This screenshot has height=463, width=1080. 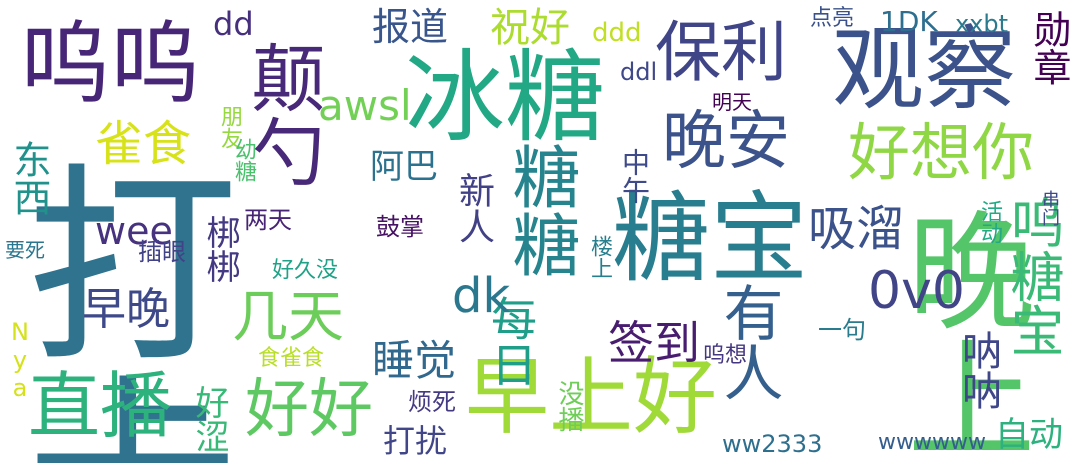 I want to click on word-meibo: 没播, so click(x=569, y=406).